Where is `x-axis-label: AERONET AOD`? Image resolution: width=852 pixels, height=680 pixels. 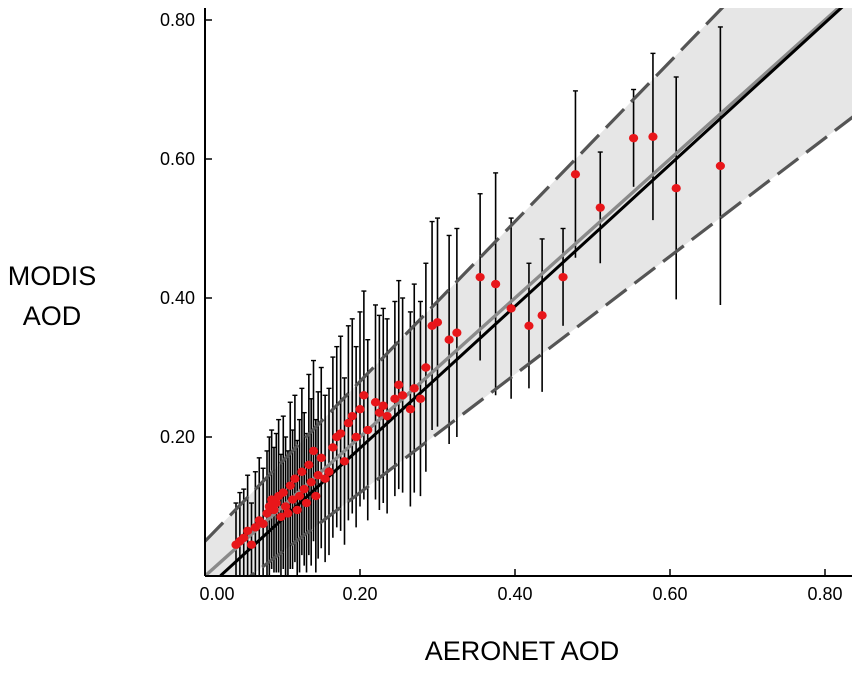
x-axis-label: AERONET AOD is located at coordinates (522, 651).